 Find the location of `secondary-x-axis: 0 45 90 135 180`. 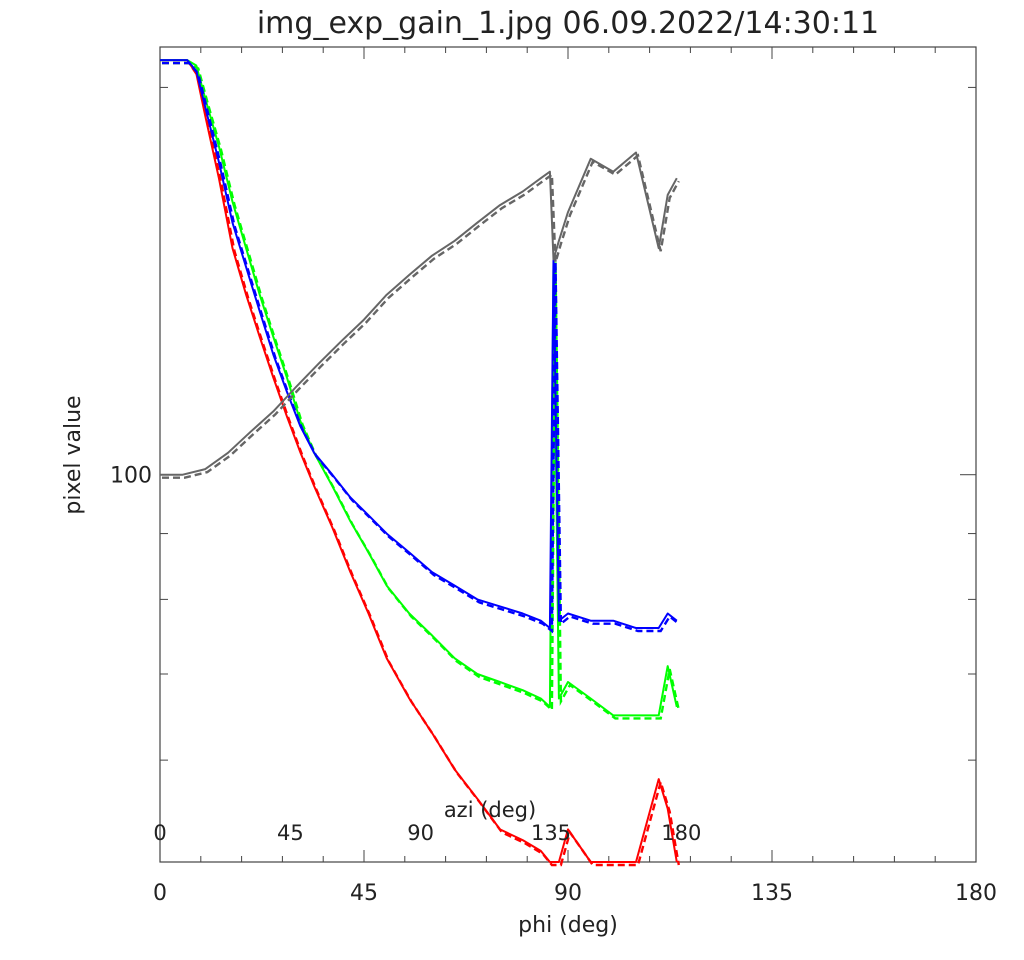

secondary-x-axis: 0 45 90 135 180 is located at coordinates (427, 833).